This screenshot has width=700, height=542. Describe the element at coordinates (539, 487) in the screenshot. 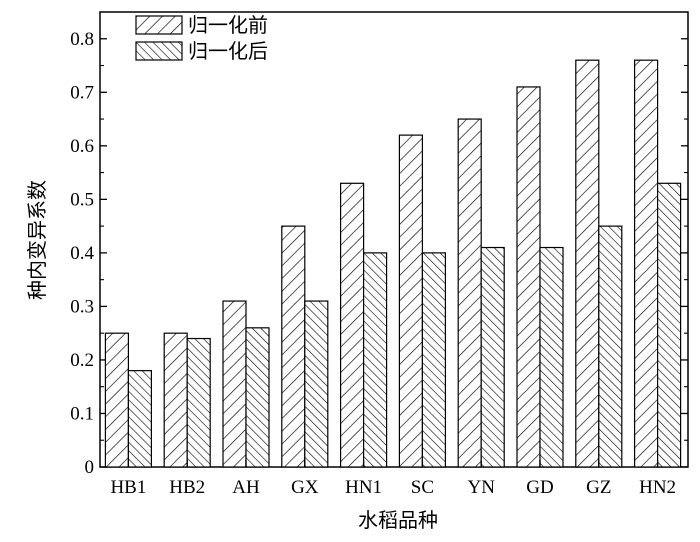

I see `x-tick-label: GD` at that location.